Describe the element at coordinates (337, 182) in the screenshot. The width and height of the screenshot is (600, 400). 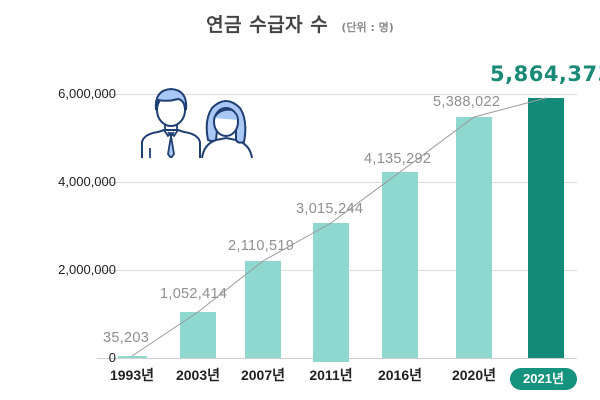
I see `gridline-4m` at that location.